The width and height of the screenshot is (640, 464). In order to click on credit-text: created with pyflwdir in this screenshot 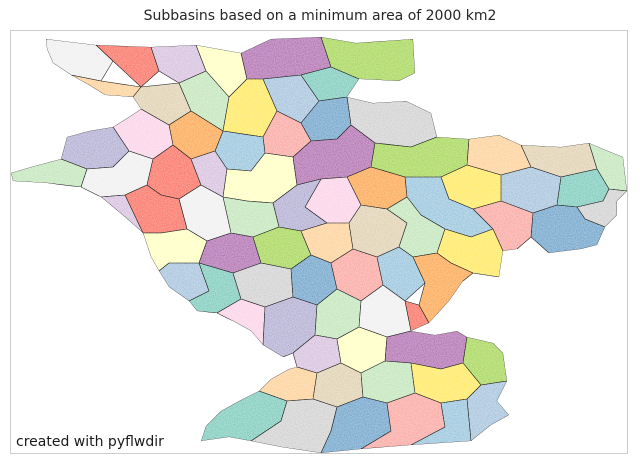, I will do `click(90, 442)`.